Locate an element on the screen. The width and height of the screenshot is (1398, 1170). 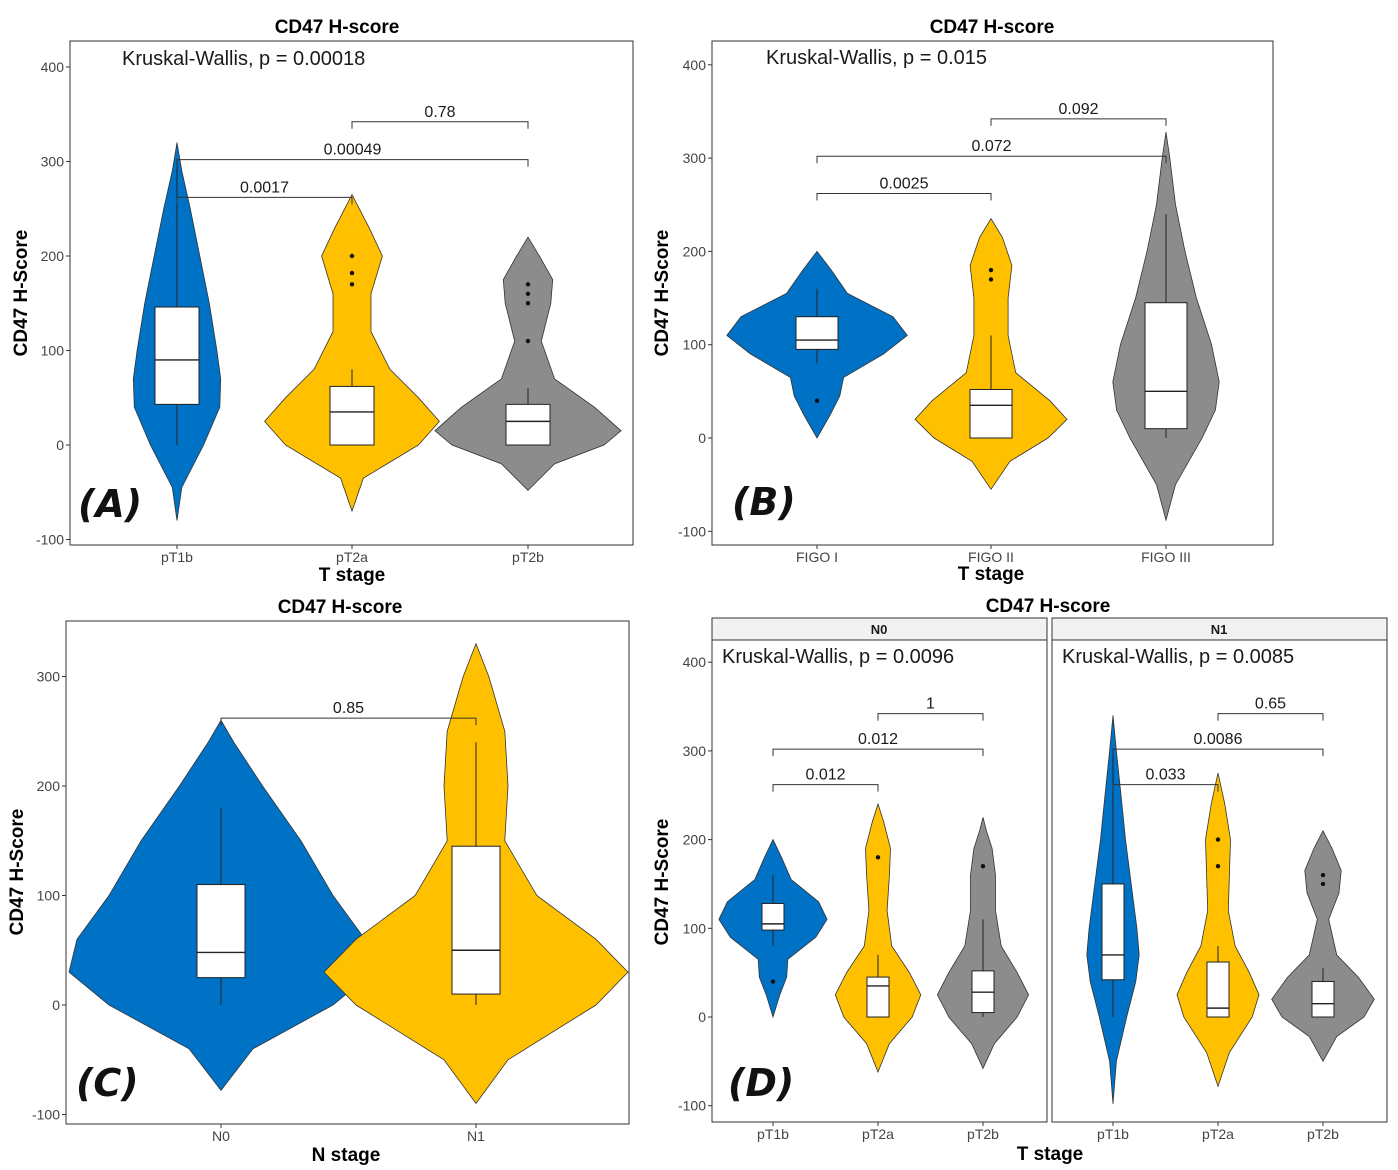
panel-d-ytick-label-100: 100 is located at coordinates (695, 928).